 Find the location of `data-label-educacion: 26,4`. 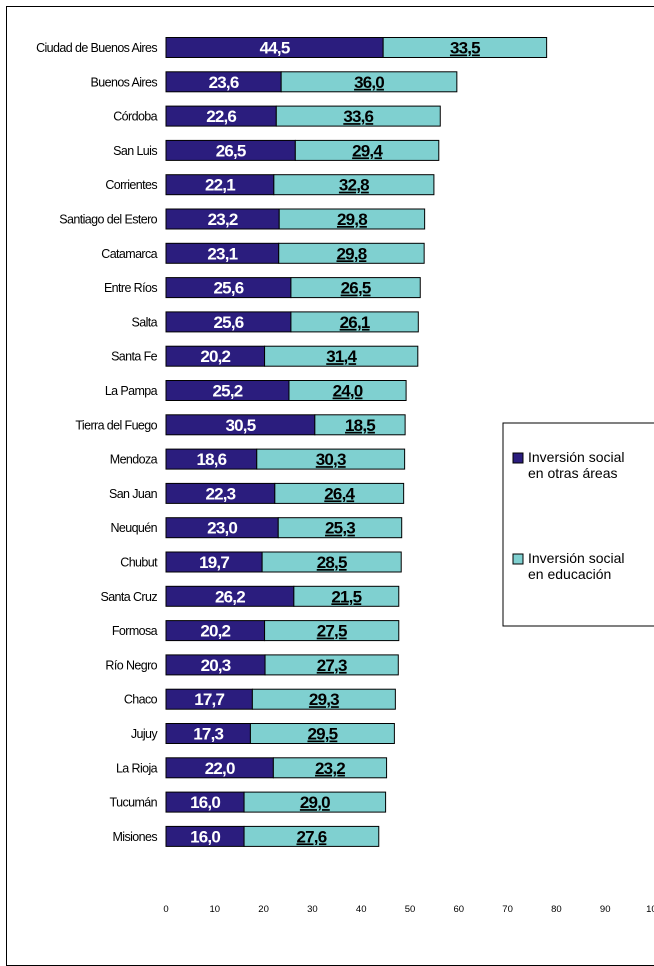

data-label-educacion: 26,4 is located at coordinates (339, 493).